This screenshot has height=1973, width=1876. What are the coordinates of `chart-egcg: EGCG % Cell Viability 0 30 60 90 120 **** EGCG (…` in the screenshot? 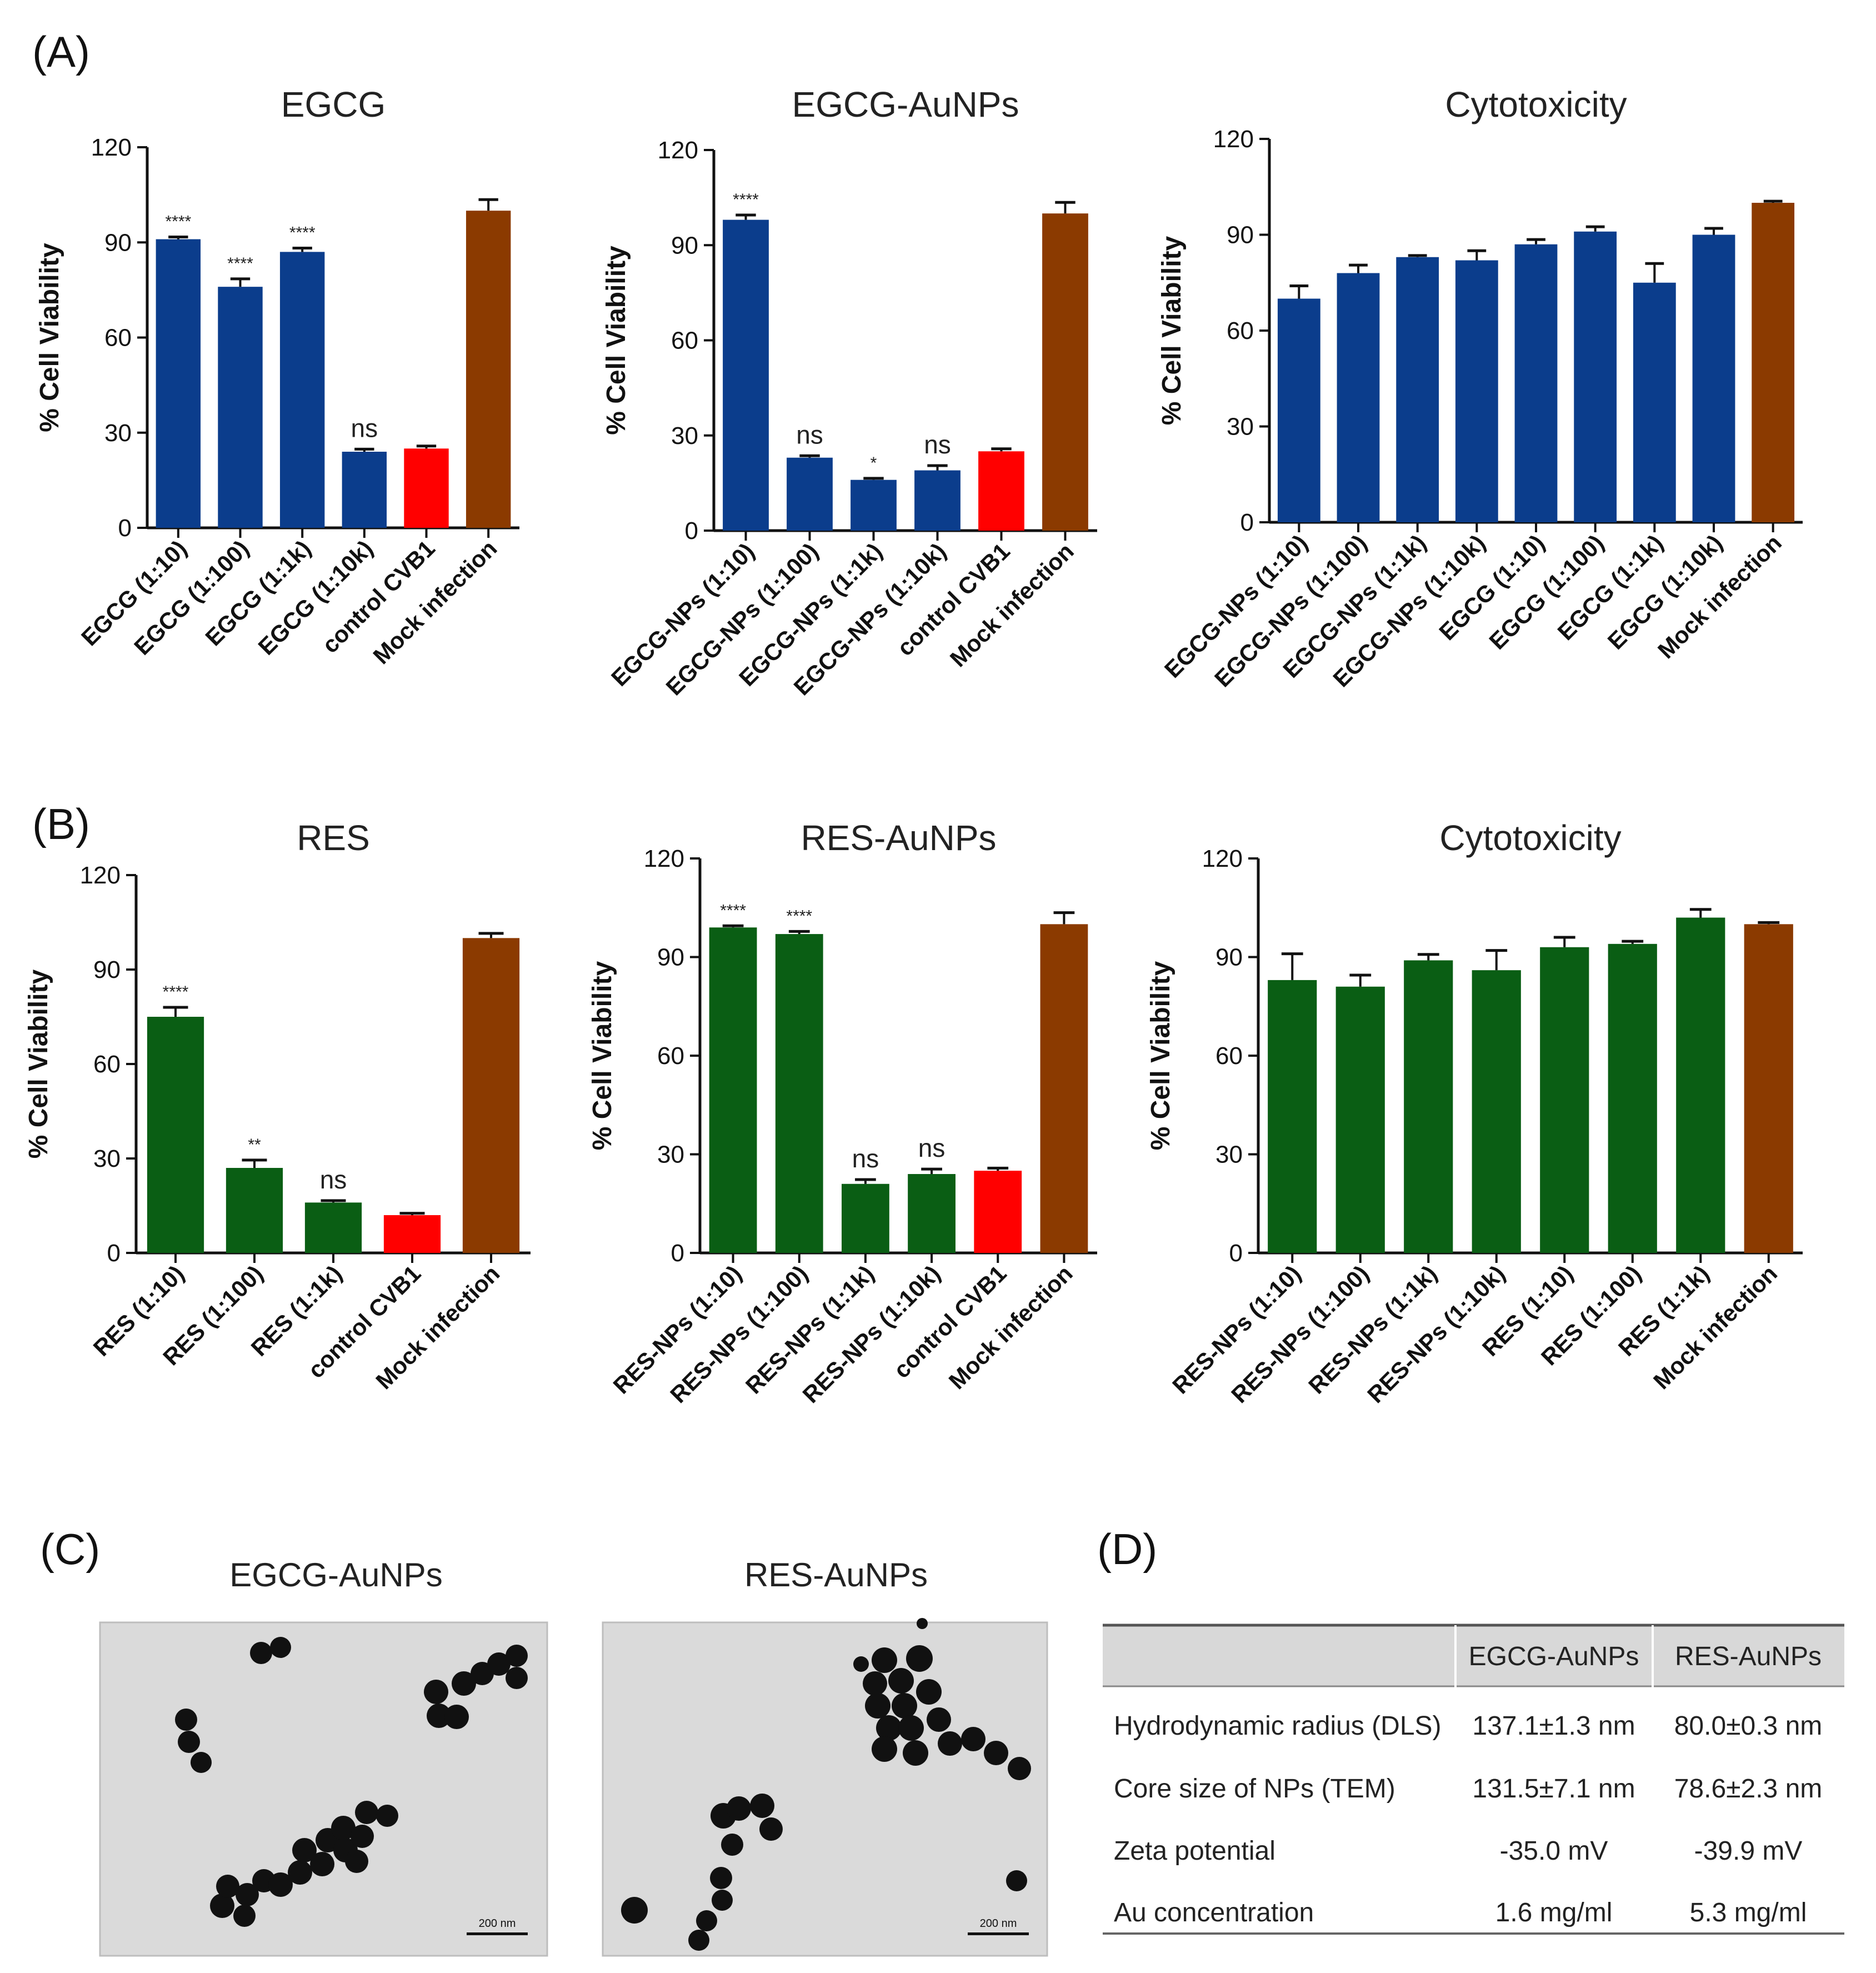 It's located at (277, 376).